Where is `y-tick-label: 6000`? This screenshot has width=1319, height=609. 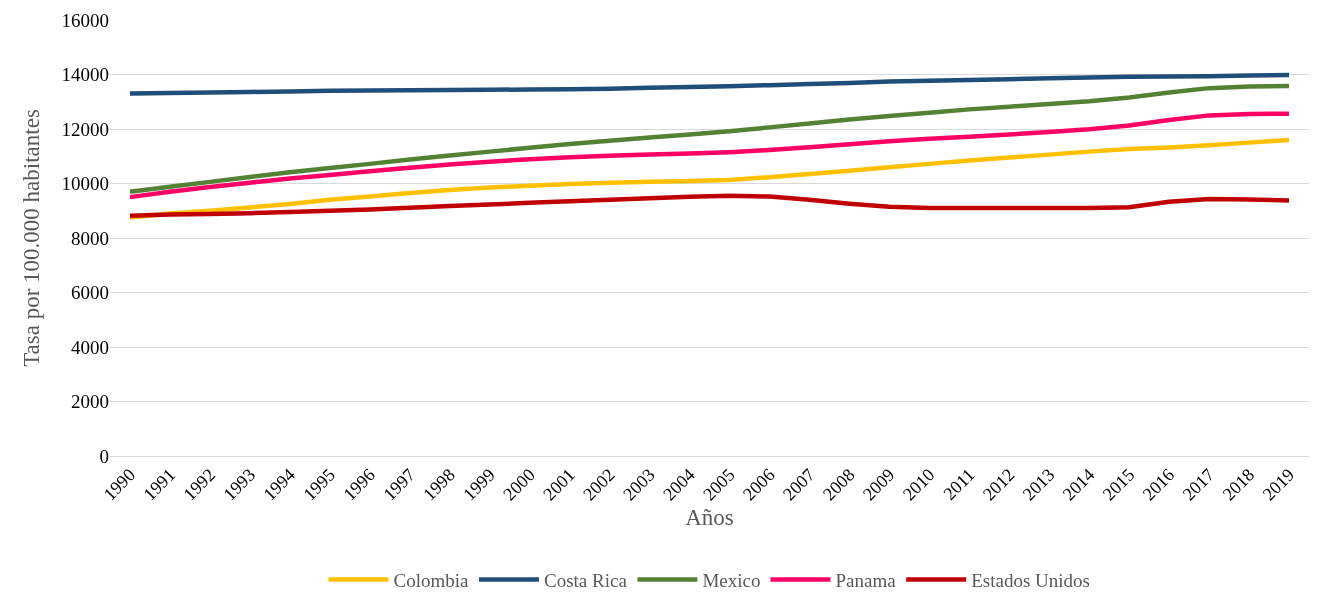 y-tick-label: 6000 is located at coordinates (90, 293).